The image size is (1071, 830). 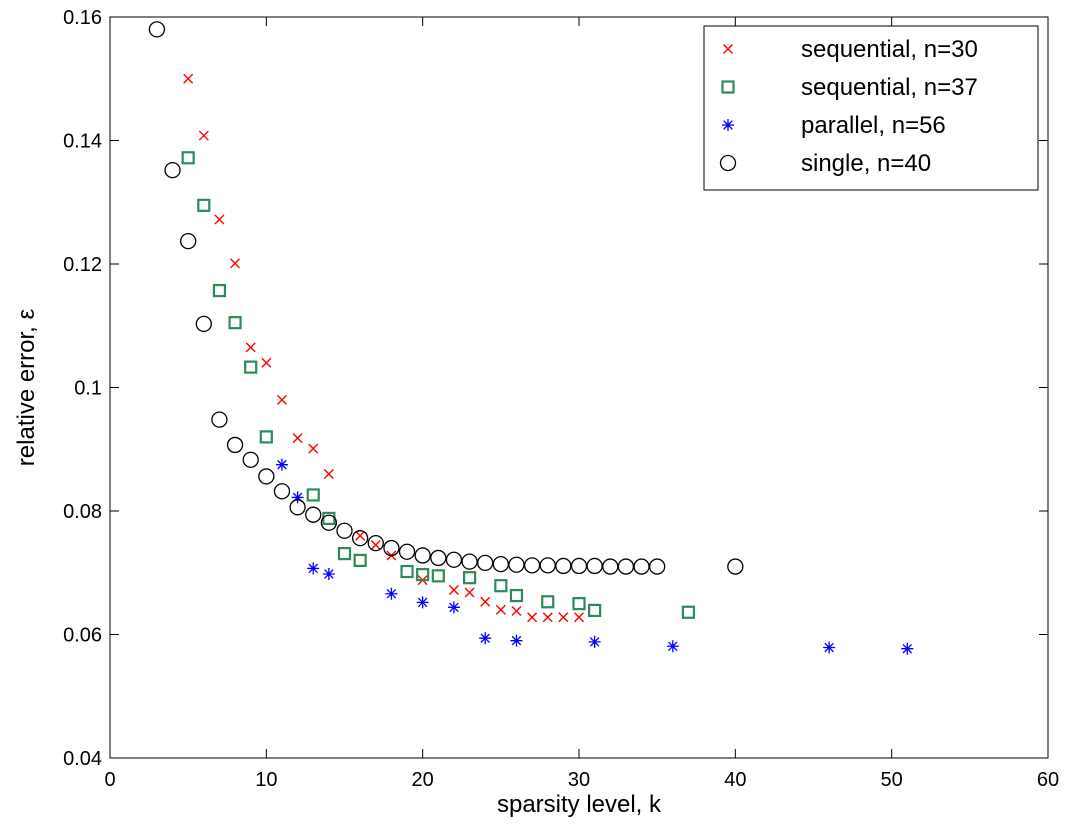 I want to click on x-tick-label: 0, so click(x=109, y=780).